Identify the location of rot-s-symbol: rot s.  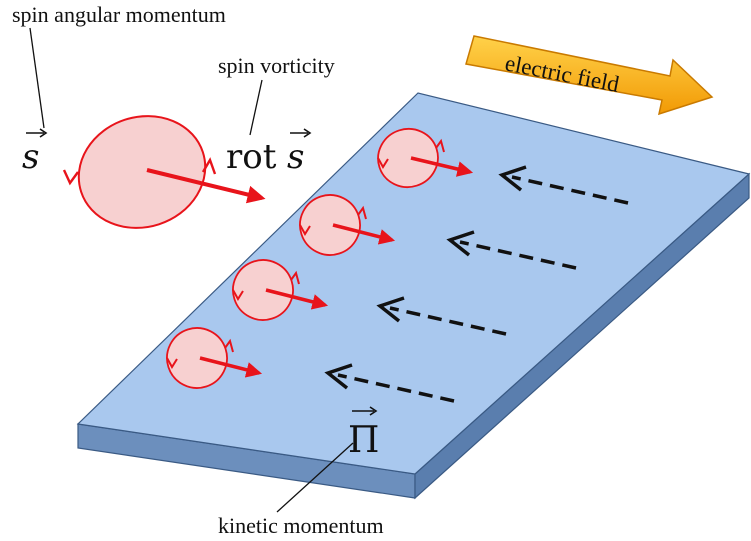
(269, 152).